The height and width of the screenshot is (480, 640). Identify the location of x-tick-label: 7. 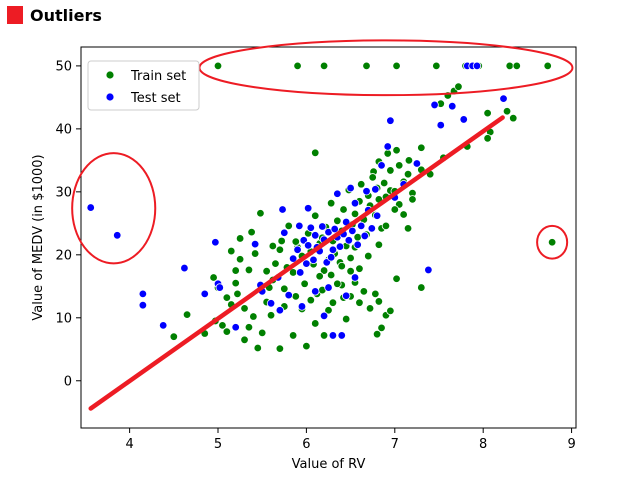
(395, 444).